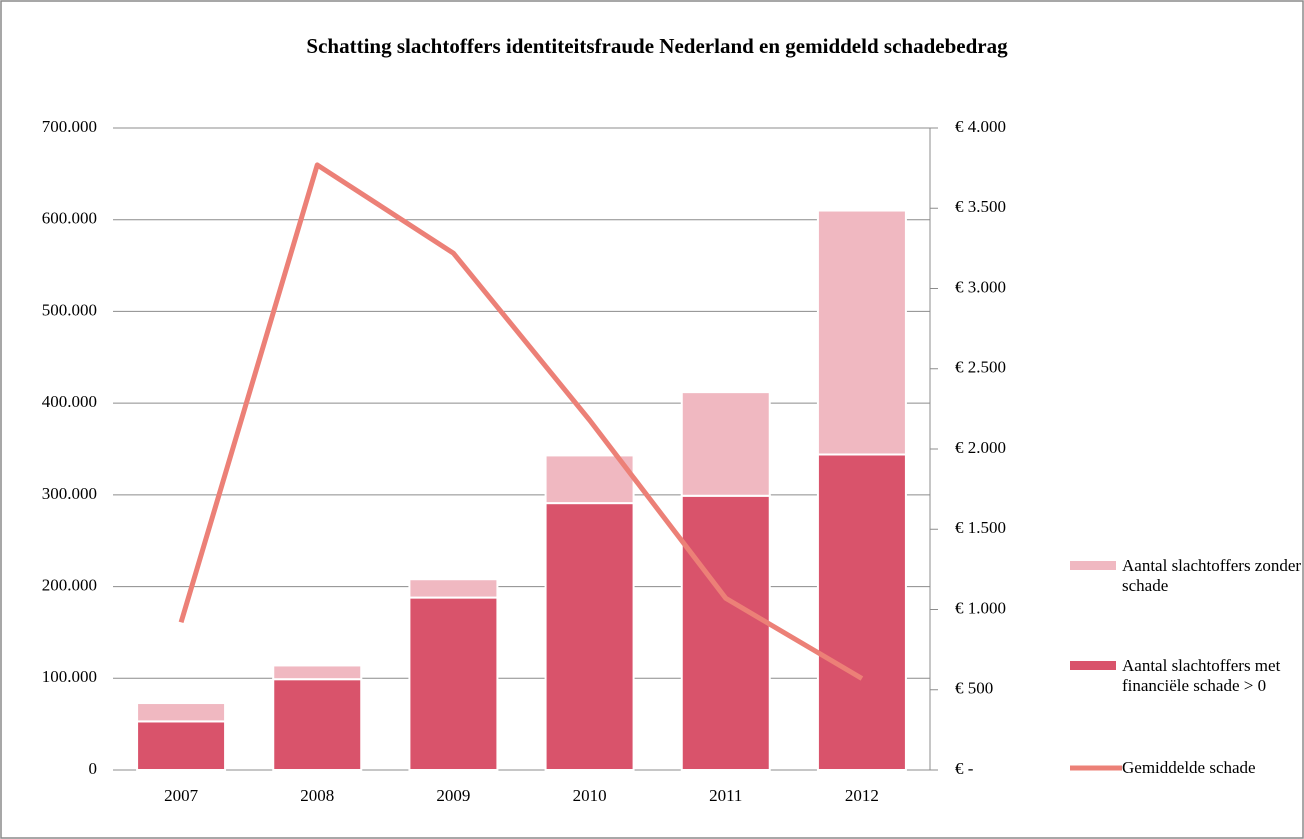 The width and height of the screenshot is (1304, 839). What do you see at coordinates (980, 527) in the screenshot?
I see `y2-tick-label: € 1.500` at bounding box center [980, 527].